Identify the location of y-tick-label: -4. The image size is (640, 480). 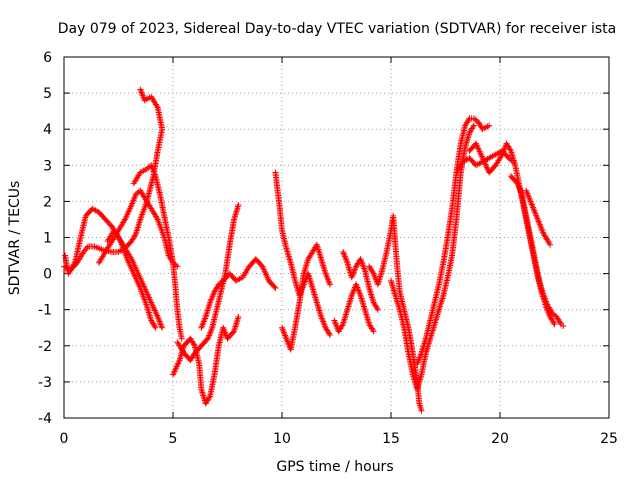
(45, 419).